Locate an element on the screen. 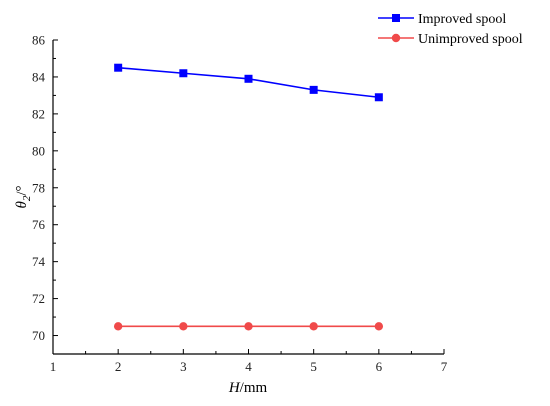 This screenshot has height=406, width=550. x-tick-label: 7 is located at coordinates (444, 366).